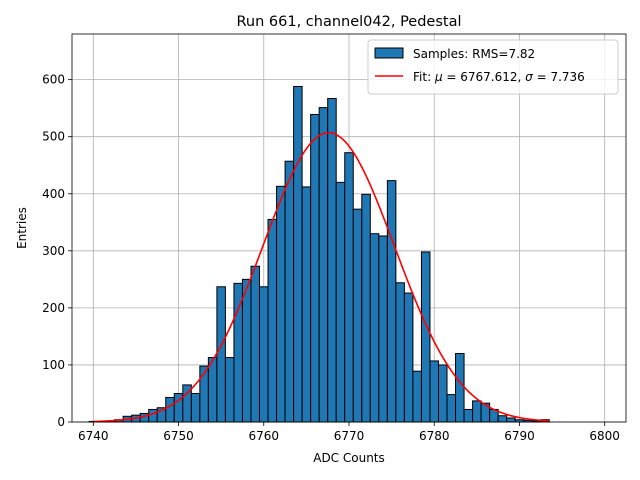 The width and height of the screenshot is (640, 480). I want to click on x-tick-label: 6760, so click(263, 436).